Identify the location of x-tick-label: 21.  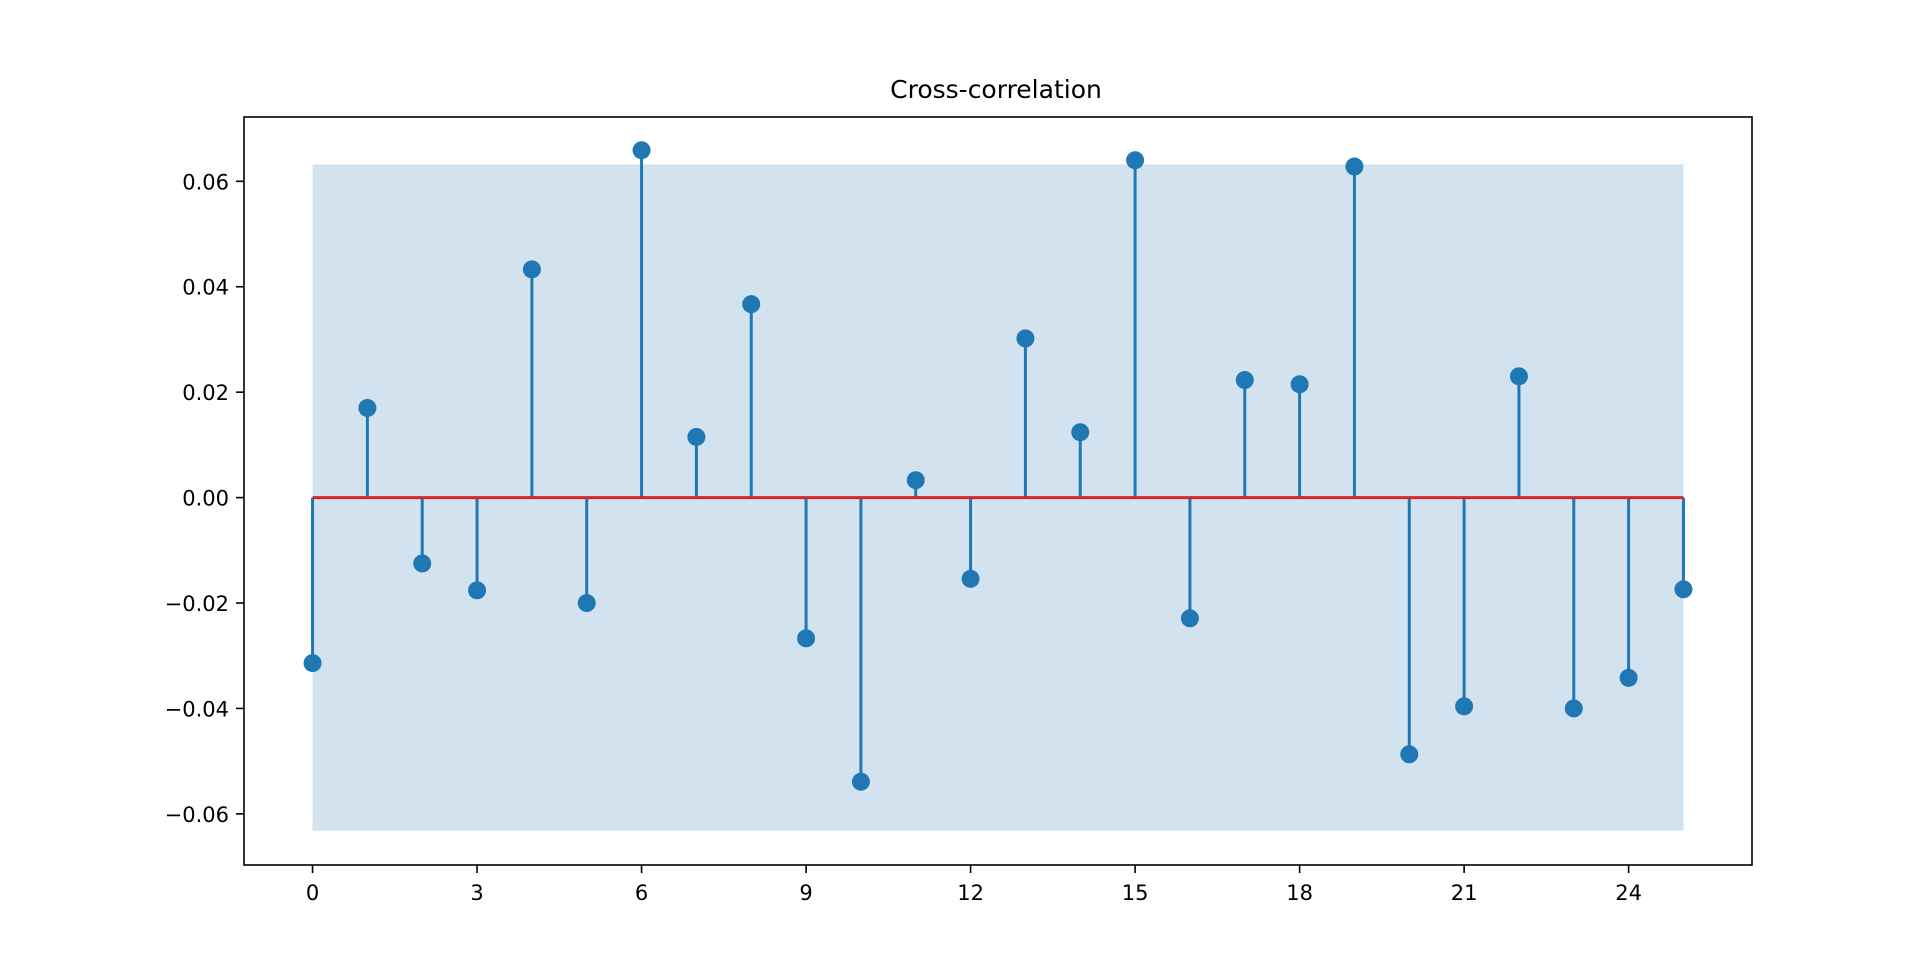
(1464, 893).